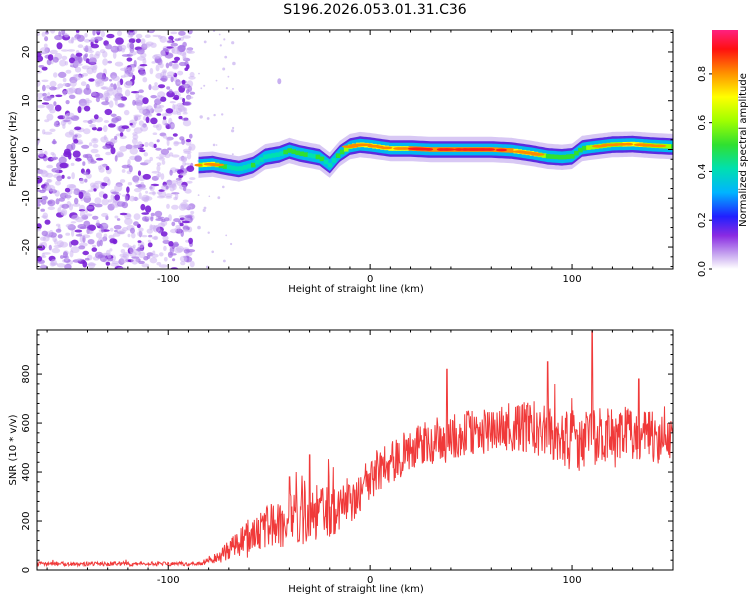 The height and width of the screenshot is (600, 750). Describe the element at coordinates (702, 74) in the screenshot. I see `colorbar-tick-label: 0.8` at that location.